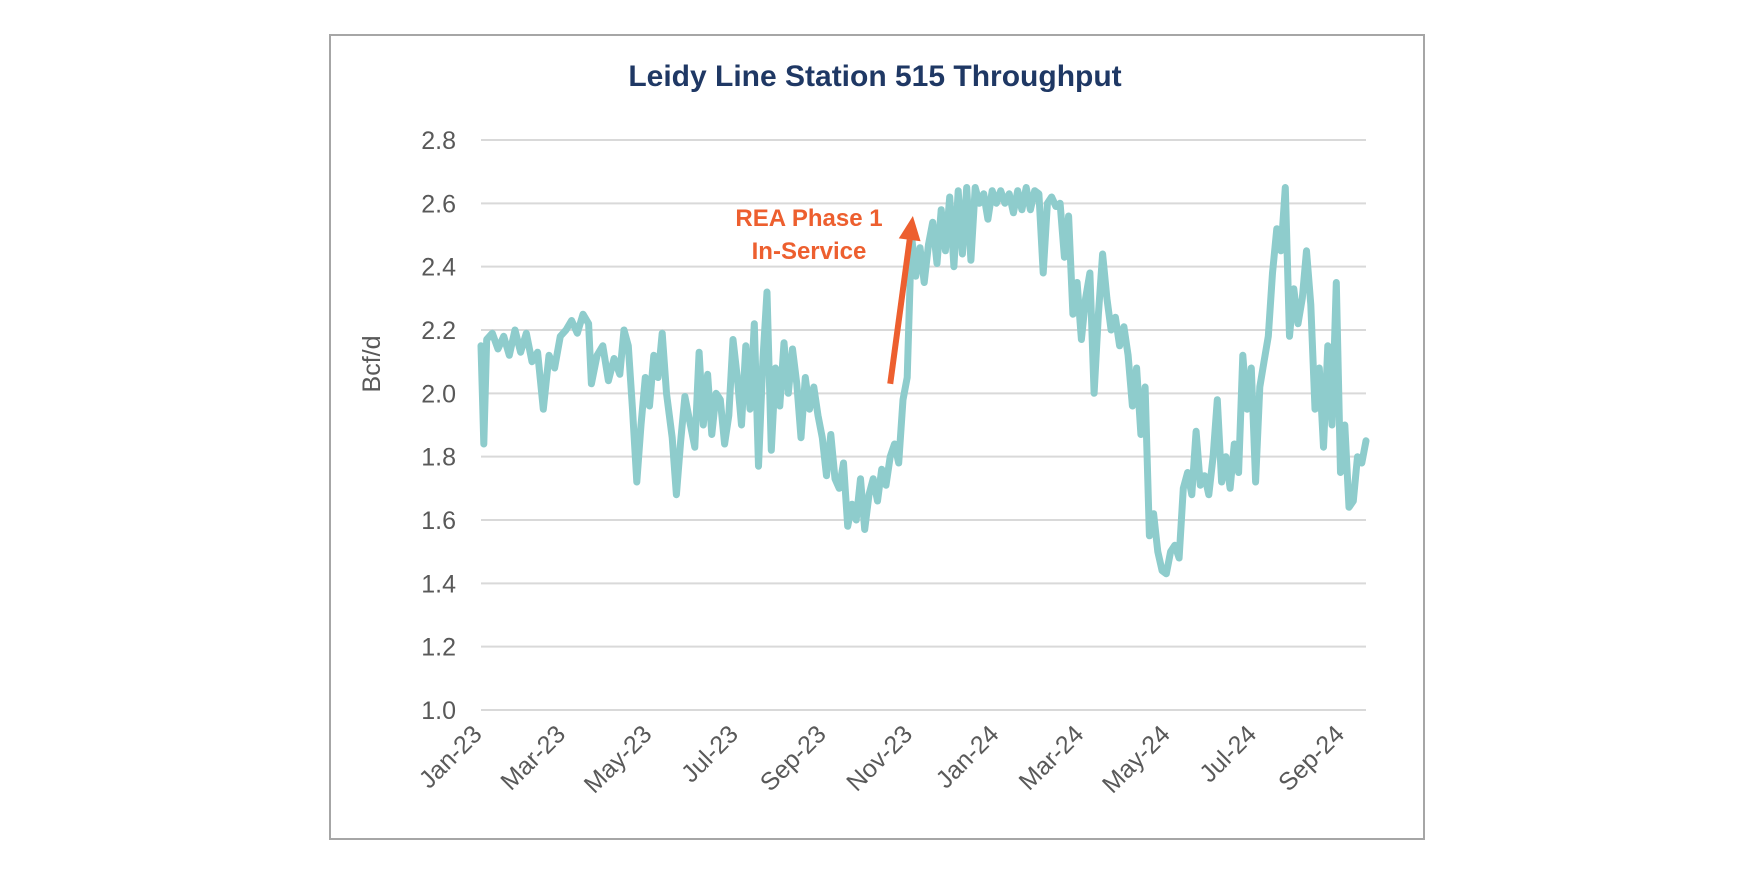  I want to click on x-tick-label: Nov-23, so click(879, 758).